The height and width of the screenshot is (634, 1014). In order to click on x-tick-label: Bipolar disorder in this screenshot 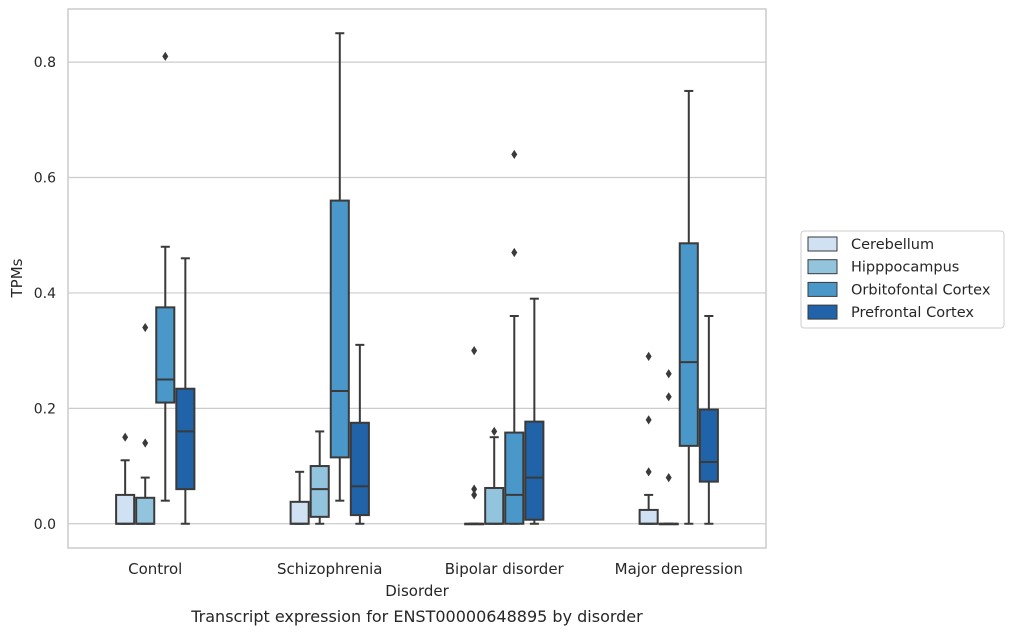, I will do `click(505, 569)`.